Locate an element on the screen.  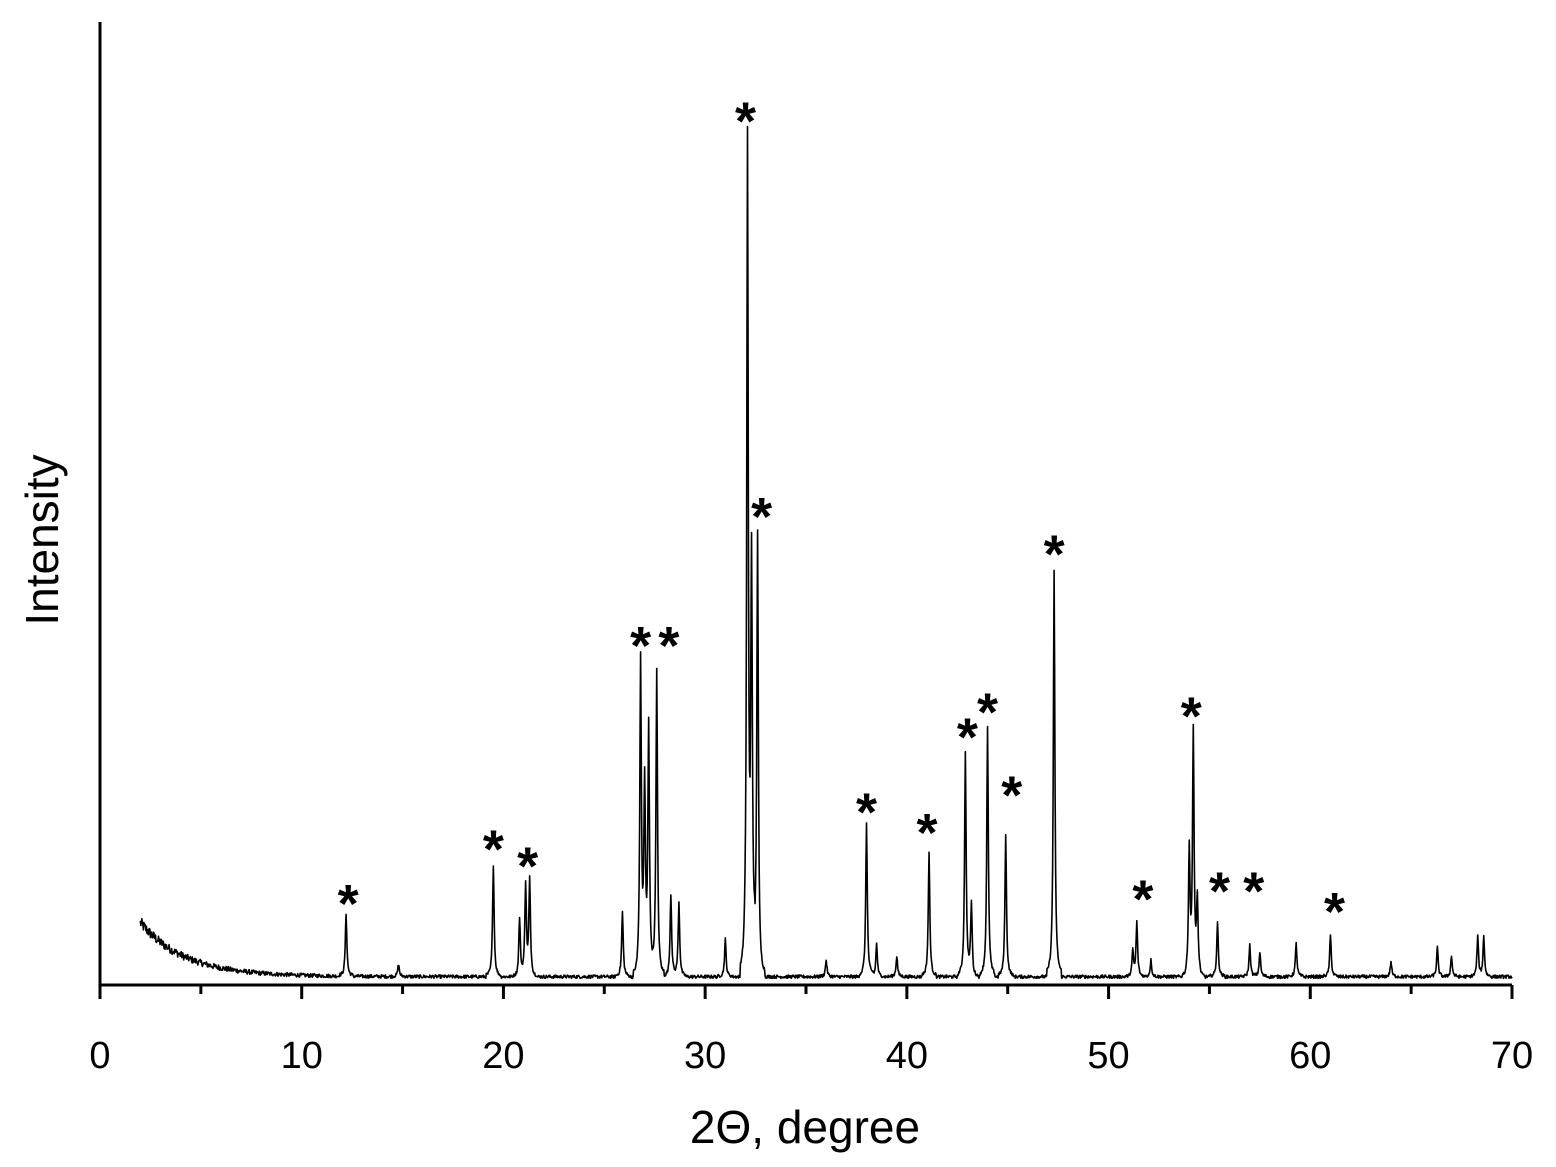
x-tick-label: 60 is located at coordinates (1310, 1056).